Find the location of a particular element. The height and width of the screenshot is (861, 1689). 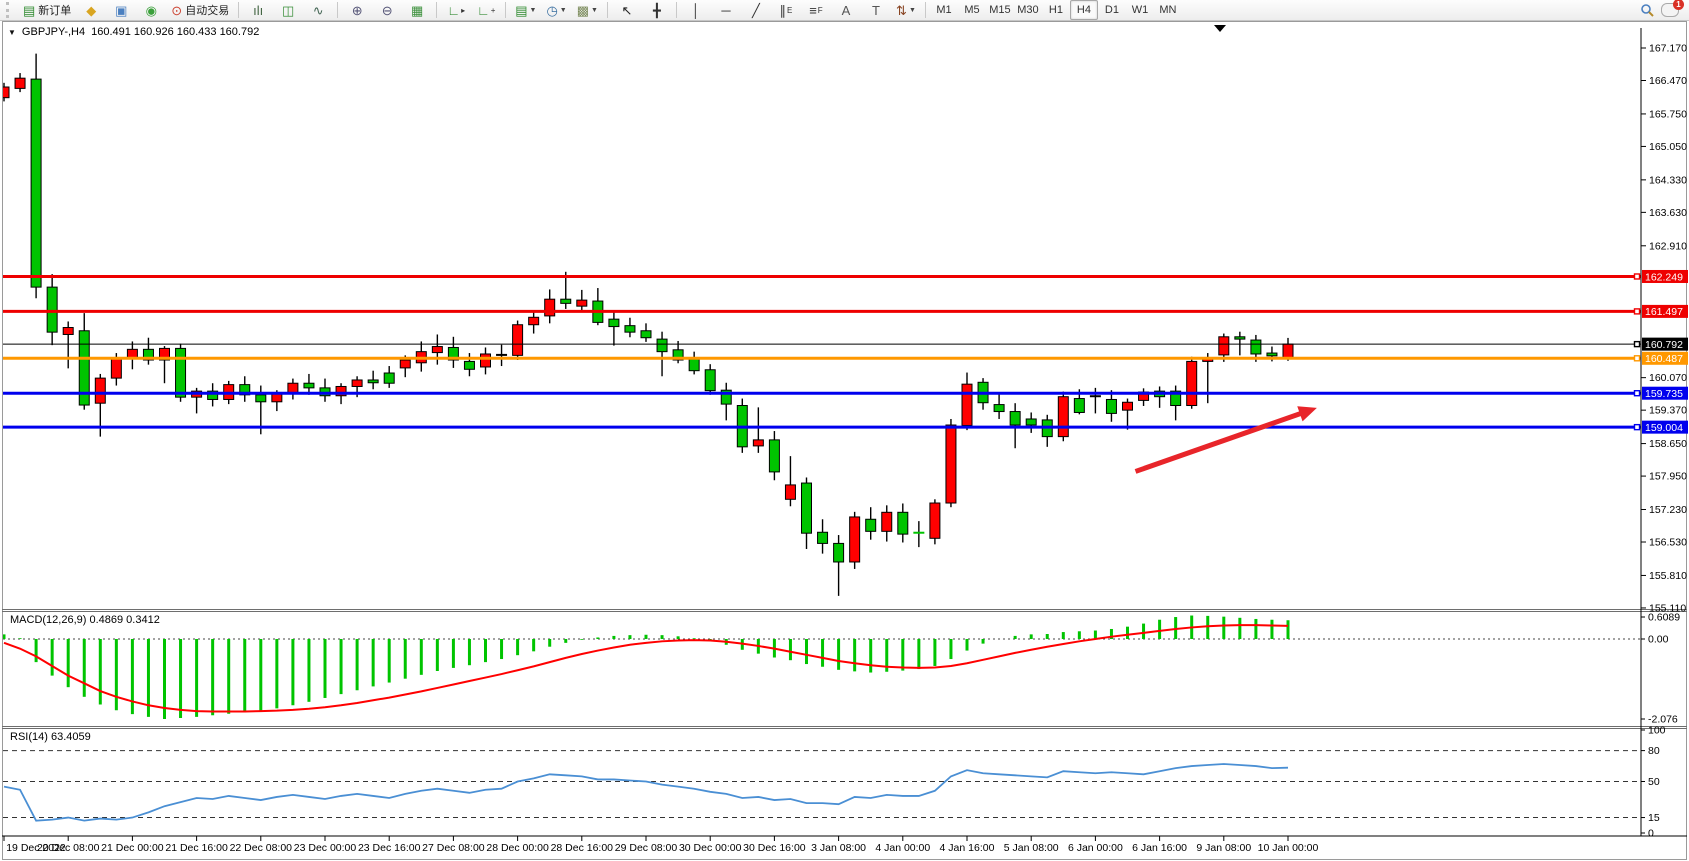

indicators-icon: ∟ is located at coordinates (454, 10).